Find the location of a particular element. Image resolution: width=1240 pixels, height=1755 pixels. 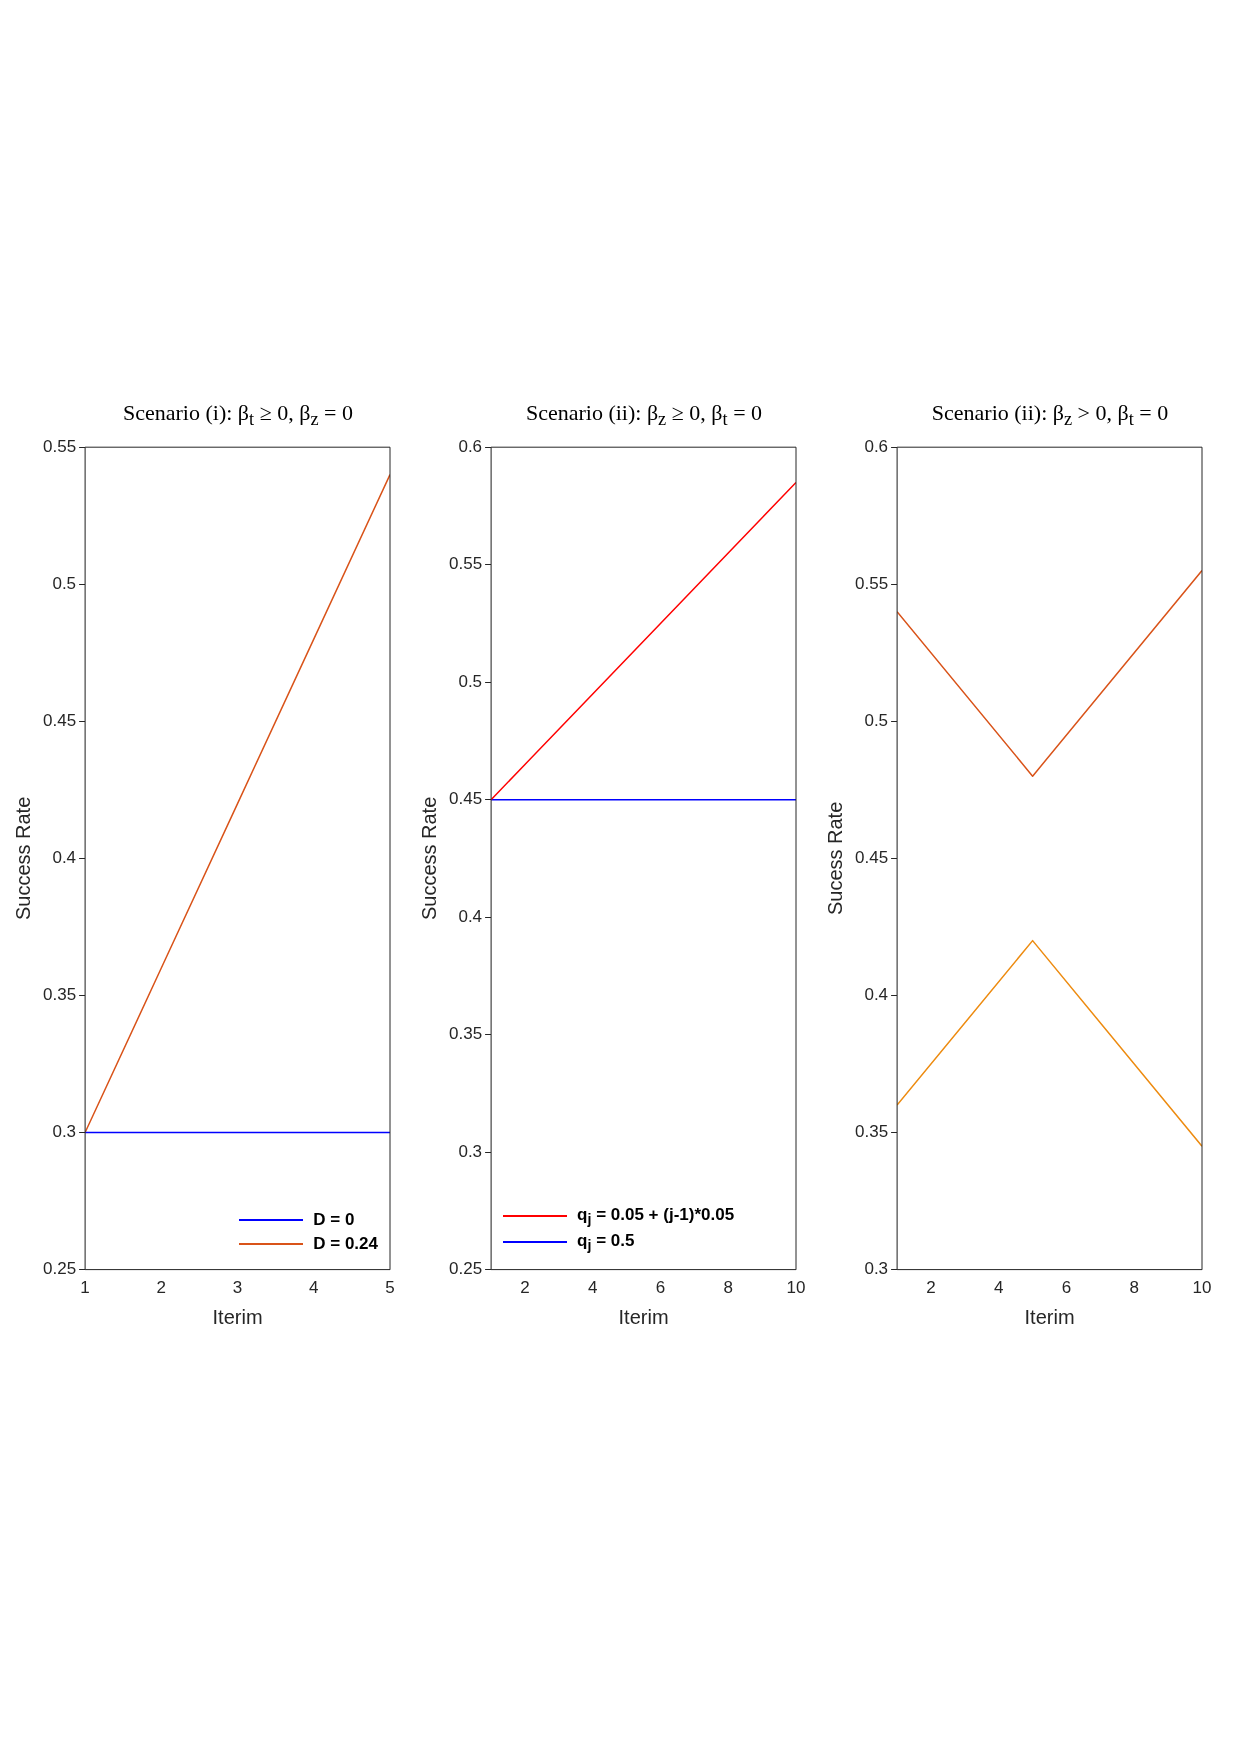

legend-label: q$_{j}$ = 0.5 is located at coordinates (606, 1242).